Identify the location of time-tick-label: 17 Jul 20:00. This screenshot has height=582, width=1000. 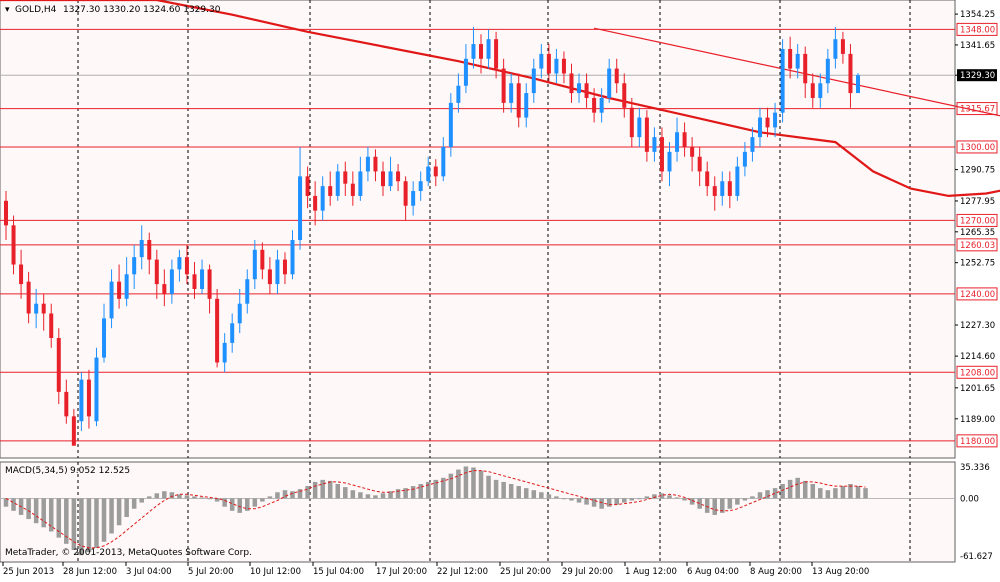
(401, 572).